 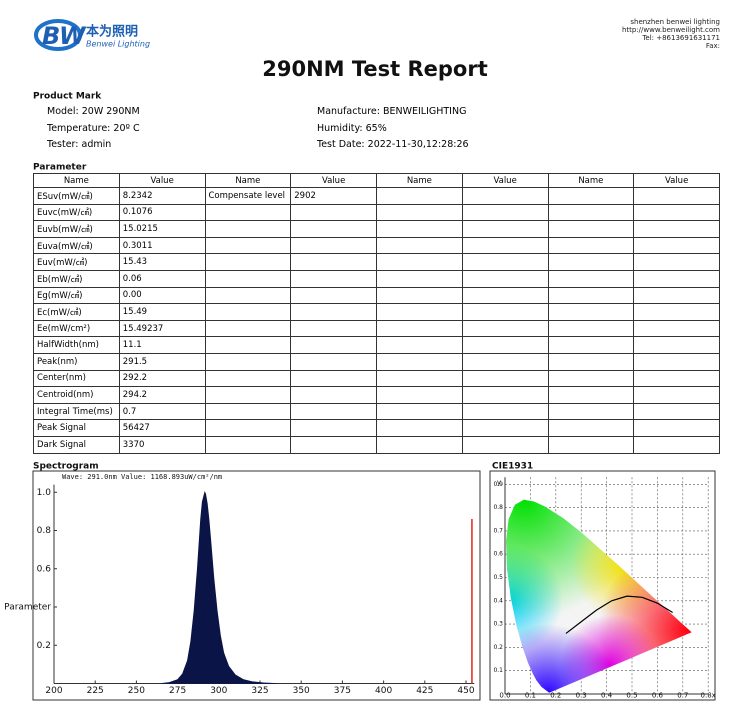 I want to click on table-cell: 56427, so click(x=162, y=428).